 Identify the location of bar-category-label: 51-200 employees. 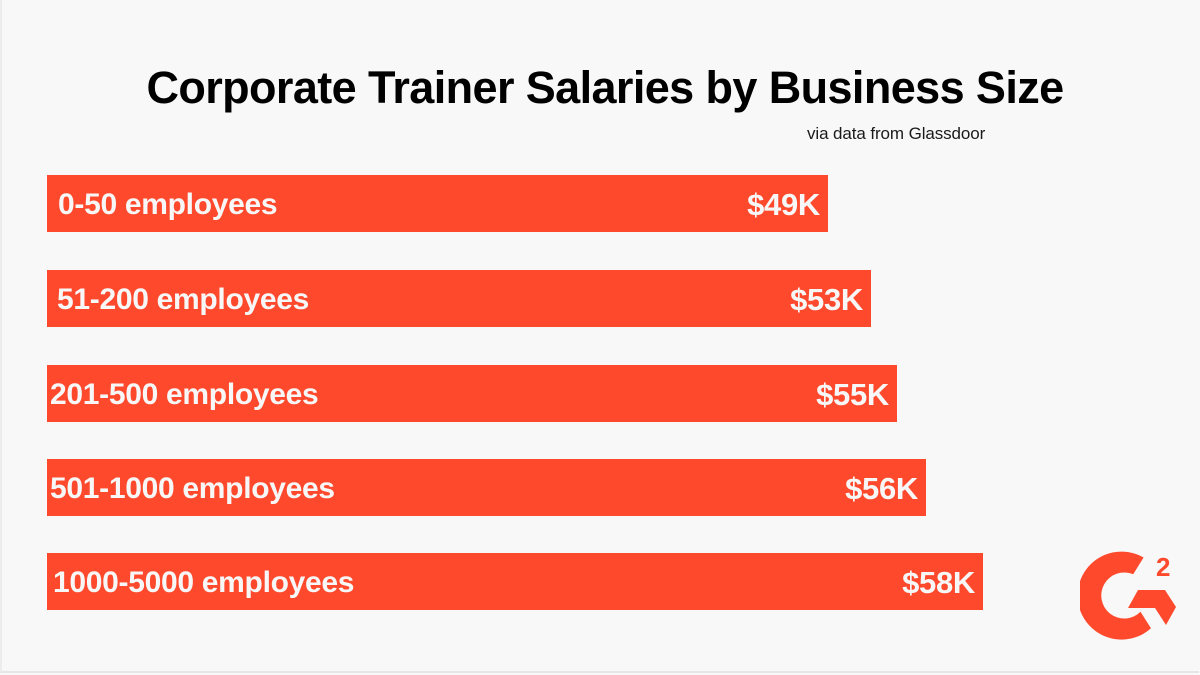
(183, 299).